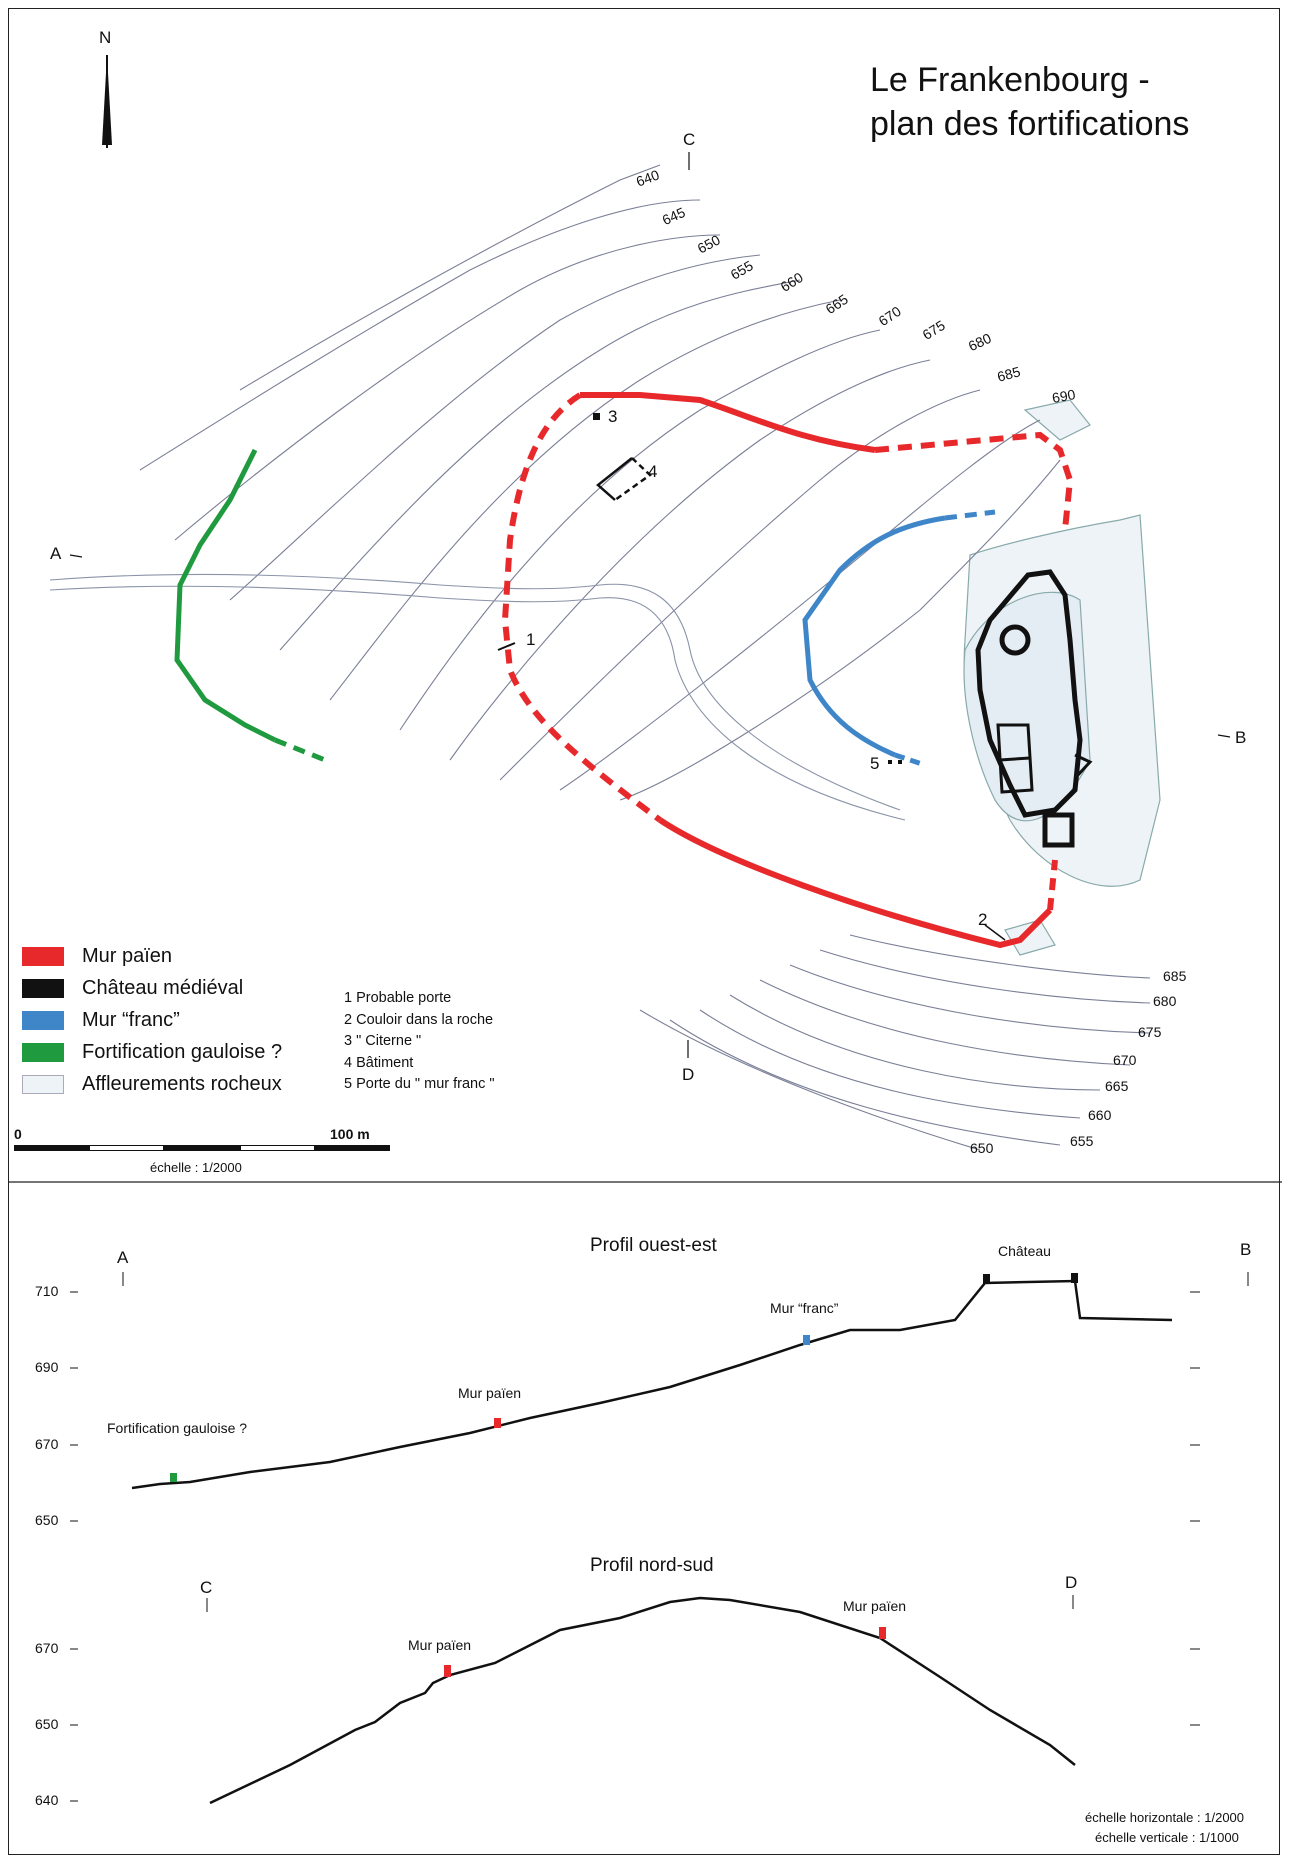 The height and width of the screenshot is (1863, 1290). I want to click on swatch-black, so click(43, 988).